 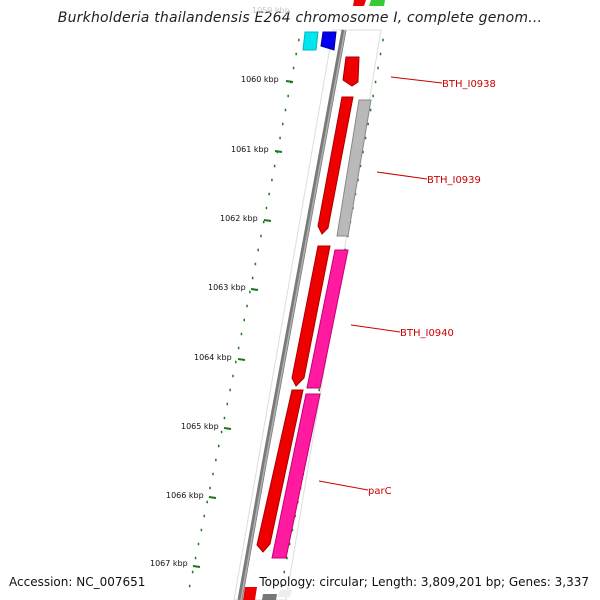 What do you see at coordinates (328, 41) in the screenshot?
I see `gene-blue` at bounding box center [328, 41].